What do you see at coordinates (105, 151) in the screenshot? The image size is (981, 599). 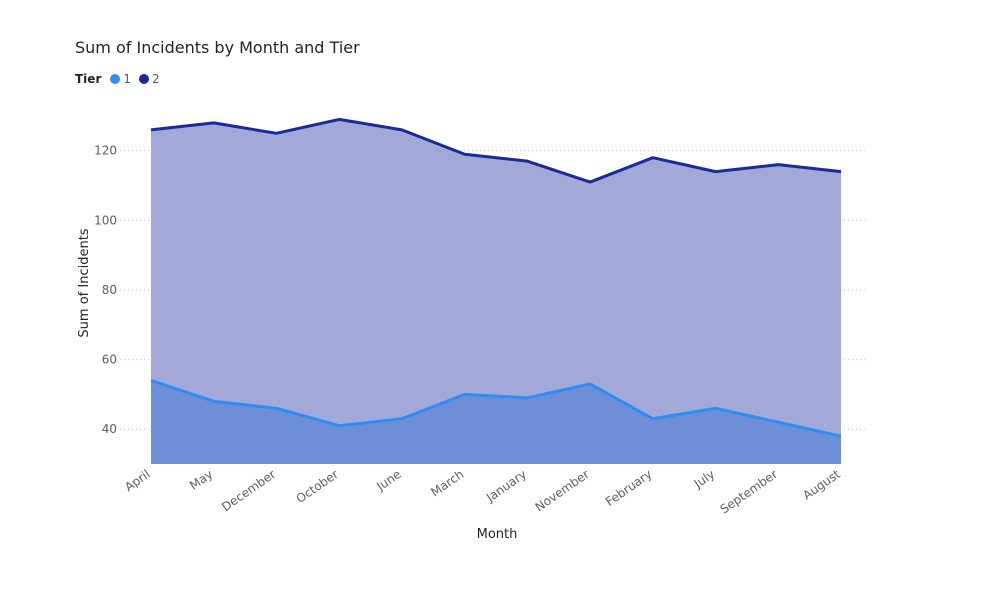 I see `y-tick-label: 120` at bounding box center [105, 151].